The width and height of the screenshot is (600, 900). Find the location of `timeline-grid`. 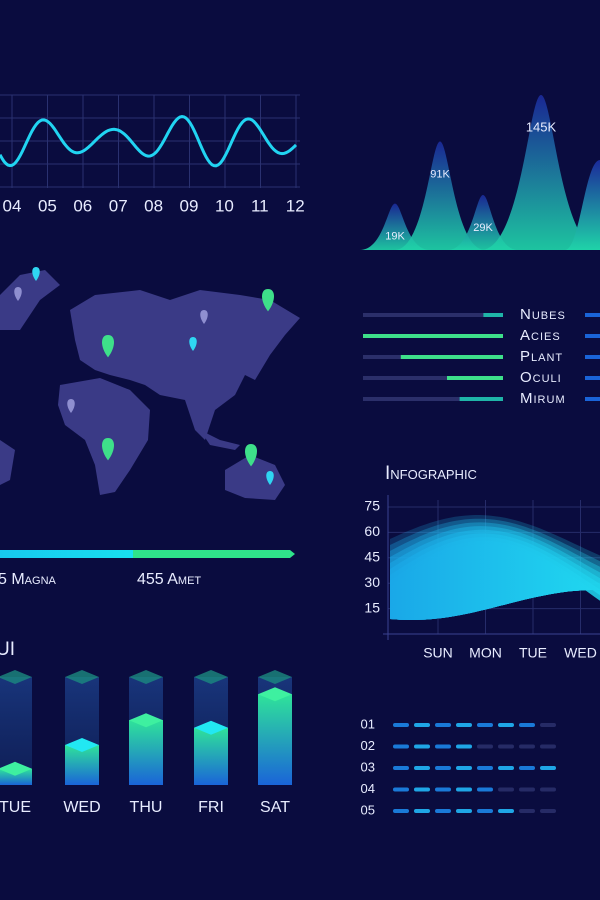

timeline-grid is located at coordinates (150, 141).